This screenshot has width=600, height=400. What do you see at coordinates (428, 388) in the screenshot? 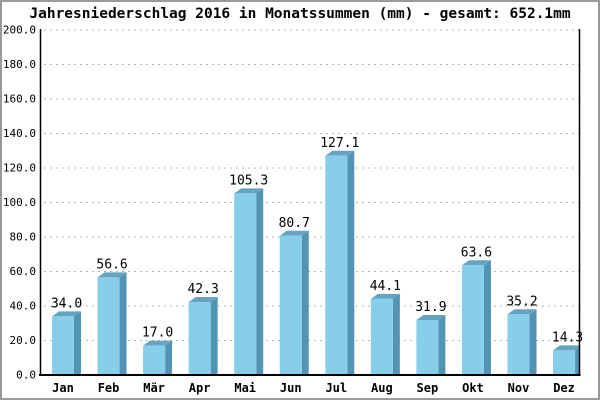
I see `x-tick-label: Sep` at bounding box center [428, 388].